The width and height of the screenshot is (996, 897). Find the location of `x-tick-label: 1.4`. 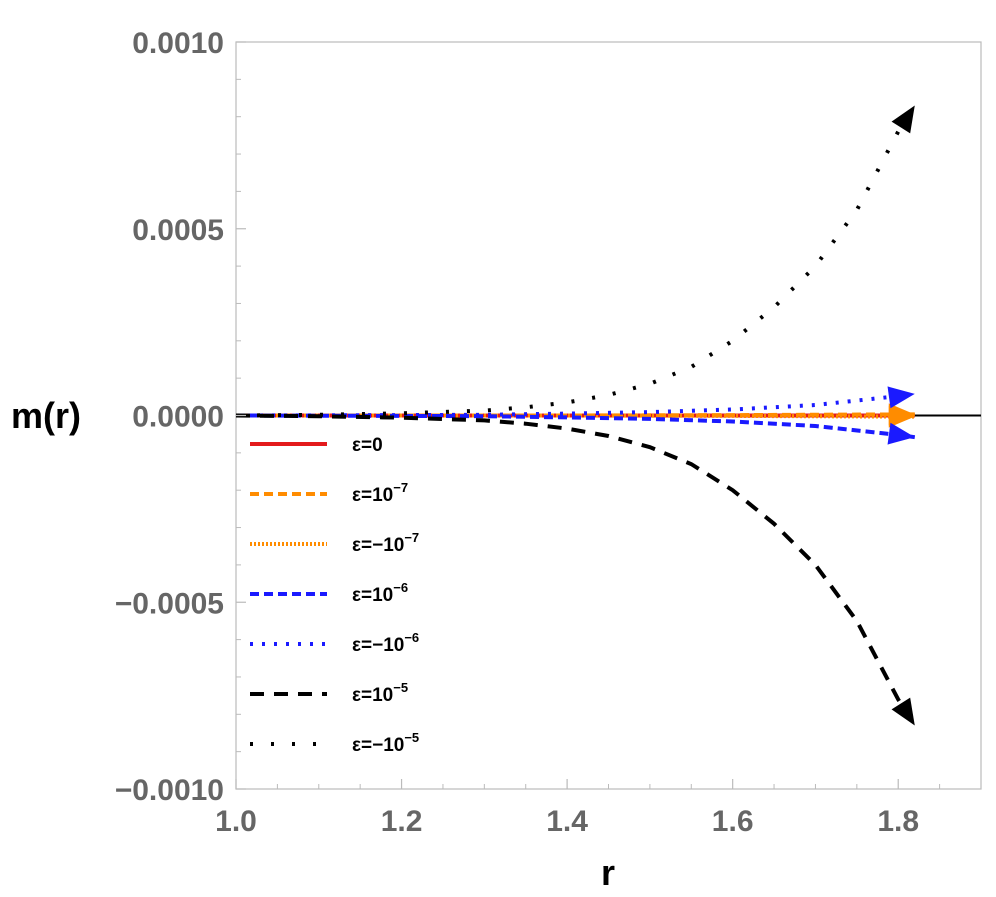

x-tick-label: 1.4 is located at coordinates (567, 821).